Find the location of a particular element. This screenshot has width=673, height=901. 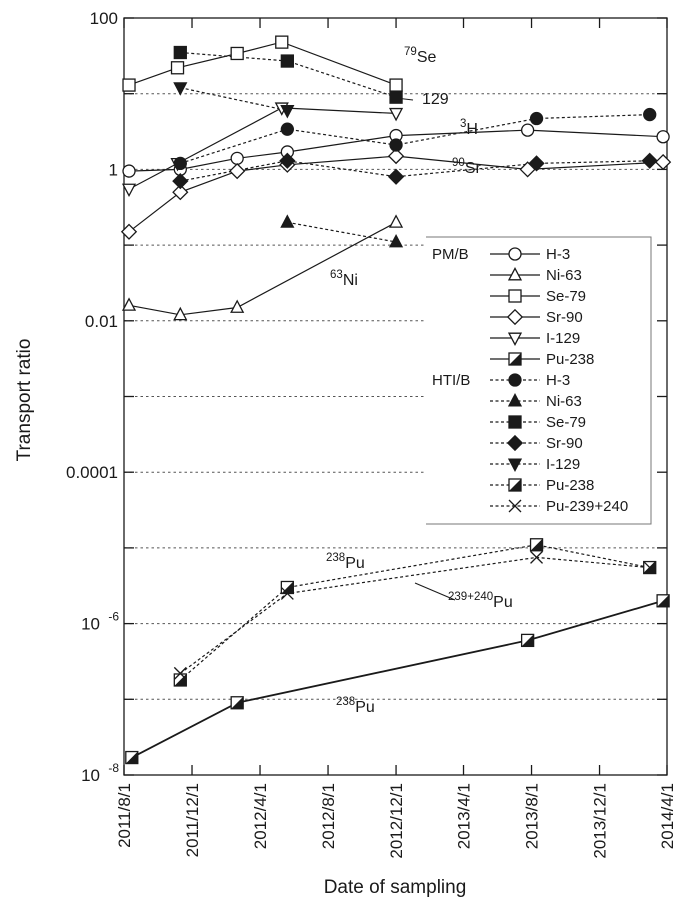

annotation-3: 90Sr is located at coordinates (466, 167).